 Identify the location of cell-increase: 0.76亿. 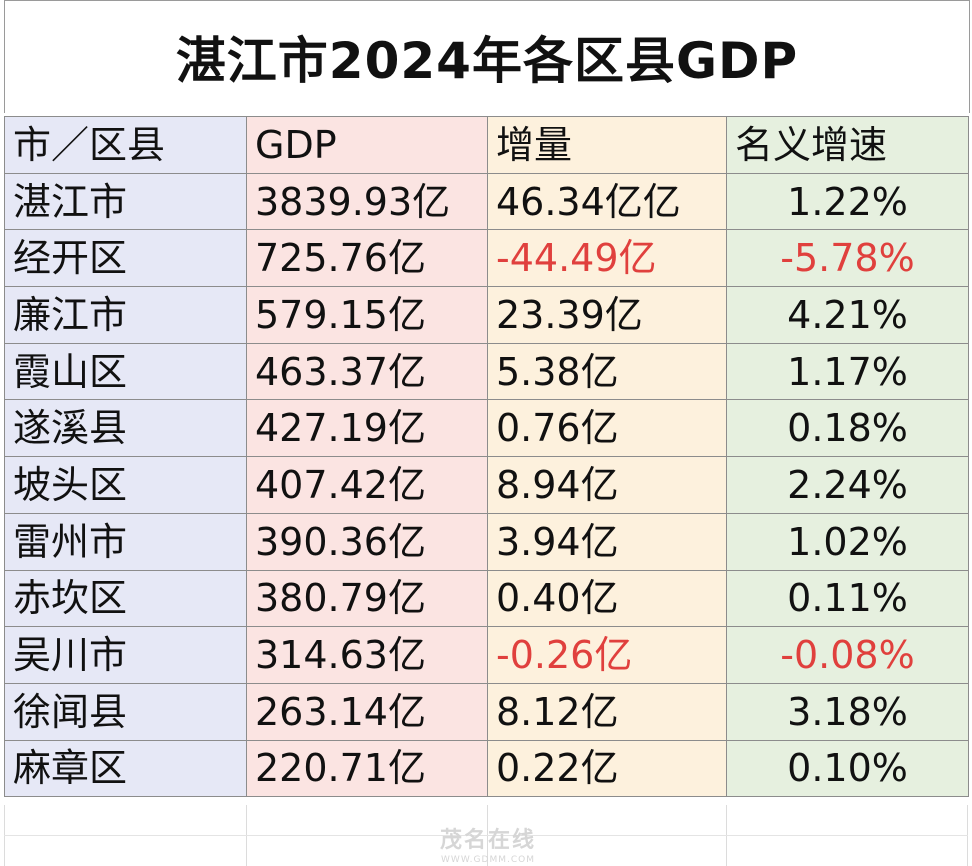
(607, 428).